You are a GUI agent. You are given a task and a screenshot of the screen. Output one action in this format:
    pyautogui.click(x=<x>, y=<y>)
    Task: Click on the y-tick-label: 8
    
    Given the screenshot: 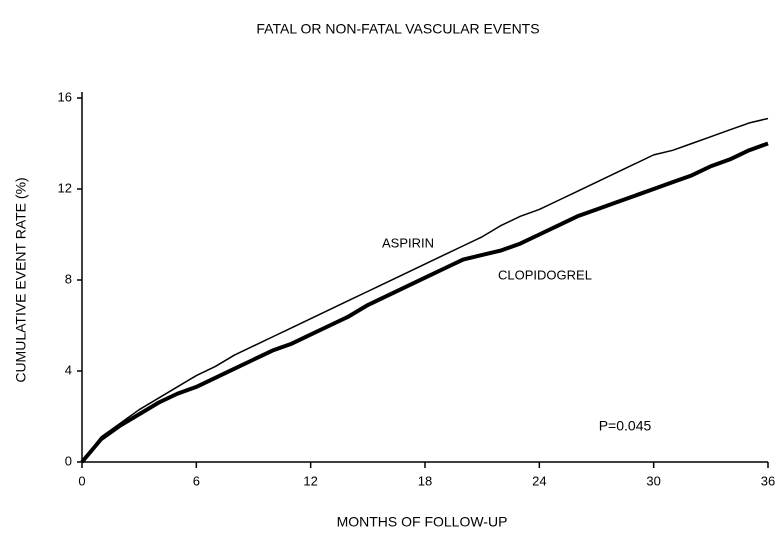 What is the action you would take?
    pyautogui.click(x=68, y=278)
    